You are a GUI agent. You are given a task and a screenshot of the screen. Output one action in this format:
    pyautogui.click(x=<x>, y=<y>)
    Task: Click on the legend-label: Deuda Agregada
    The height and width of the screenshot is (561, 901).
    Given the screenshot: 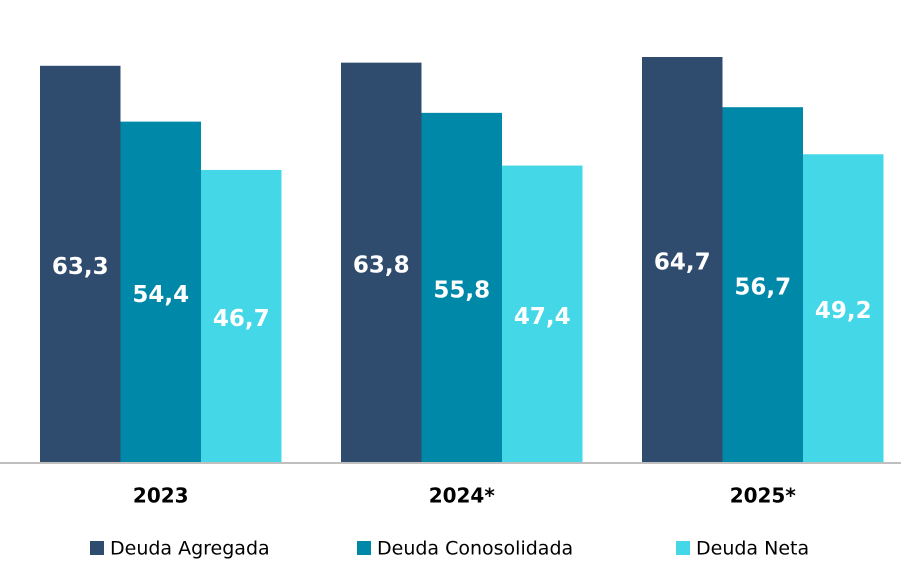 What is the action you would take?
    pyautogui.click(x=190, y=549)
    